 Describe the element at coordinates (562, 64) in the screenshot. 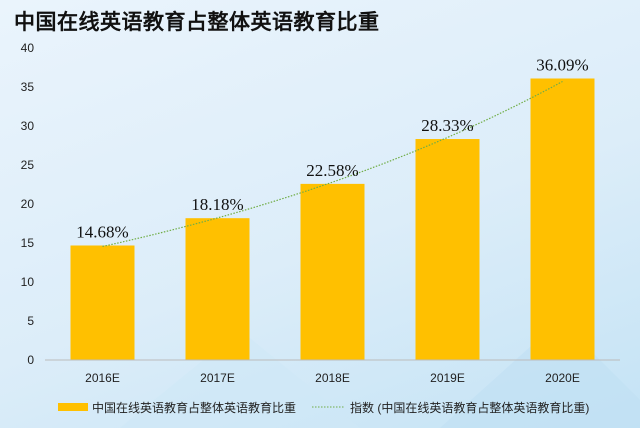

I see `data-label: 36.09%` at that location.